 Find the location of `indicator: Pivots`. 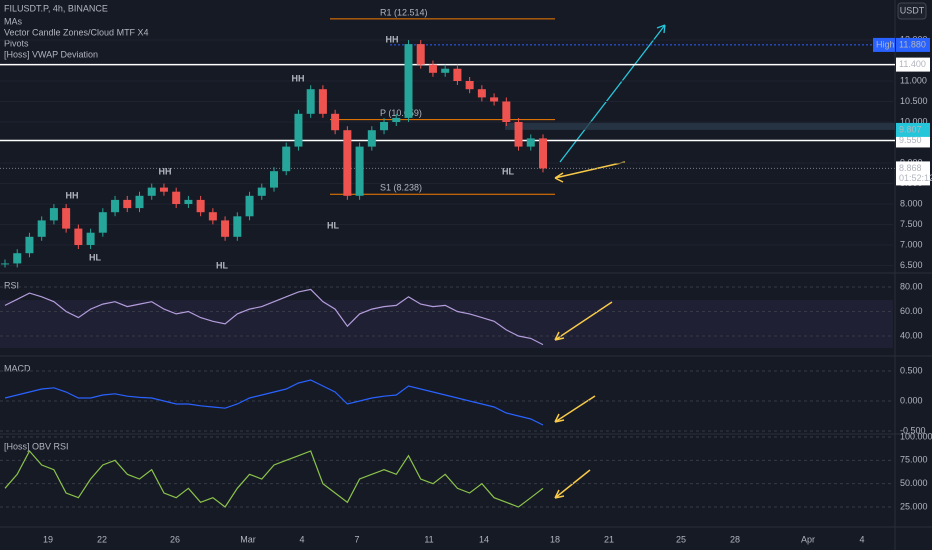

indicator: Pivots is located at coordinates (16, 43).